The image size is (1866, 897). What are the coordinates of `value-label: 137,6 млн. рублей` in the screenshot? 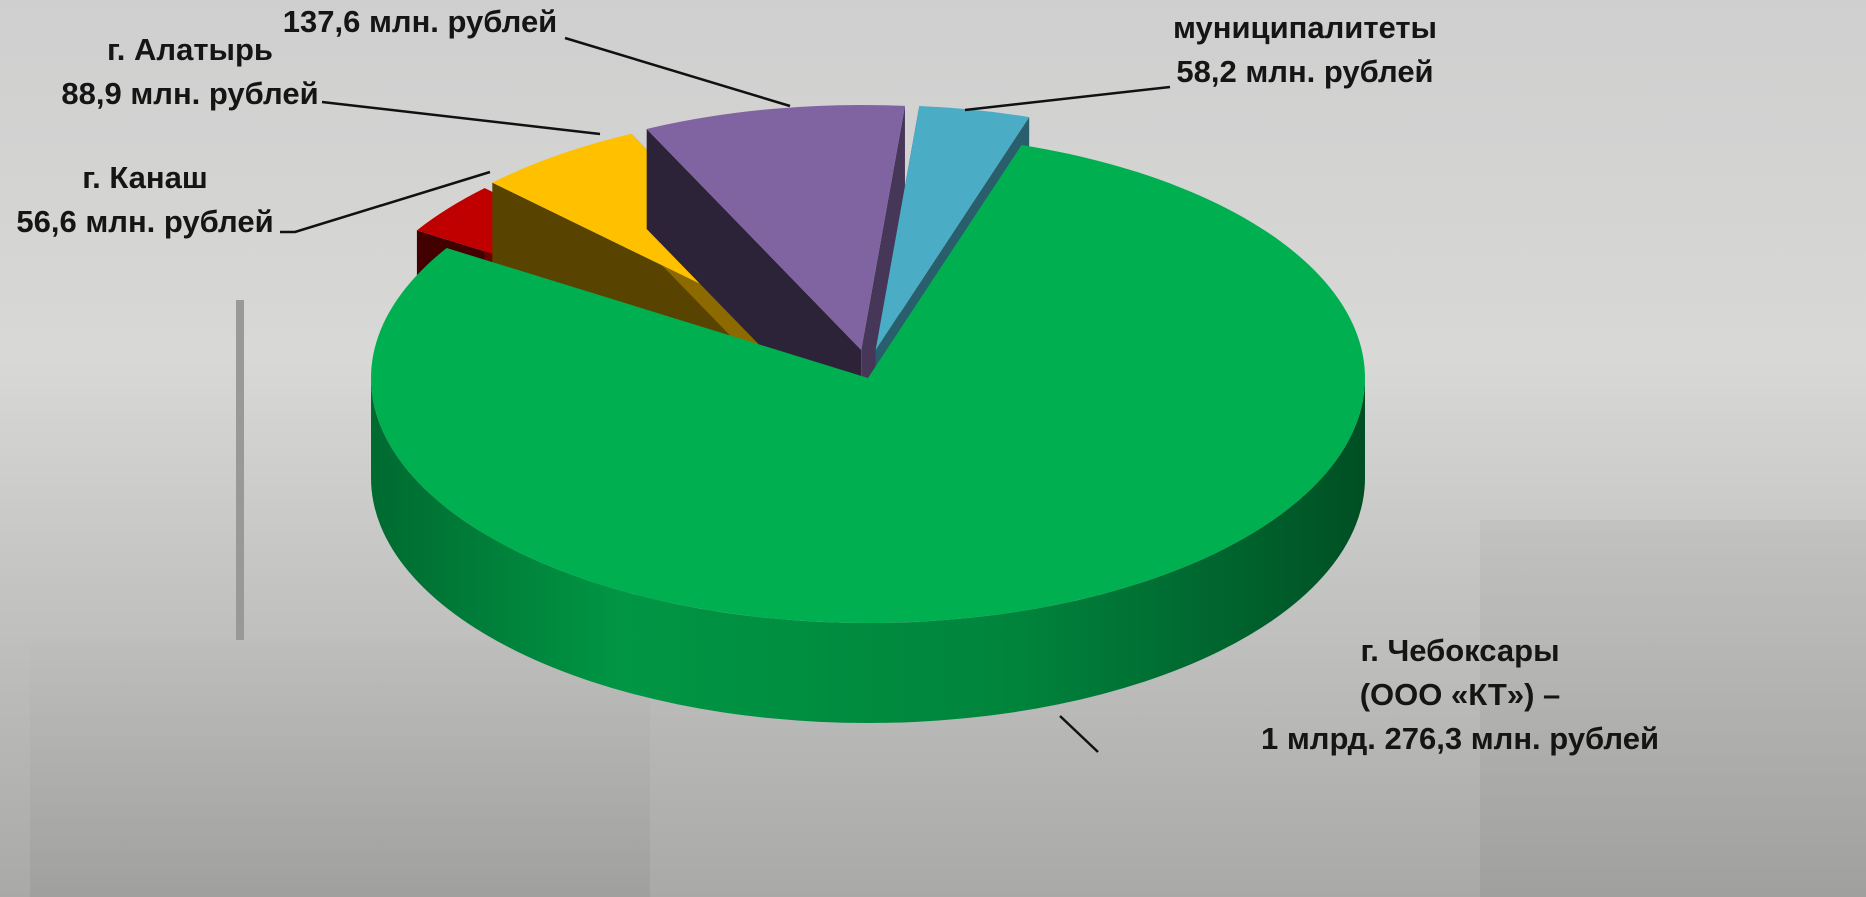 It's located at (420, 21).